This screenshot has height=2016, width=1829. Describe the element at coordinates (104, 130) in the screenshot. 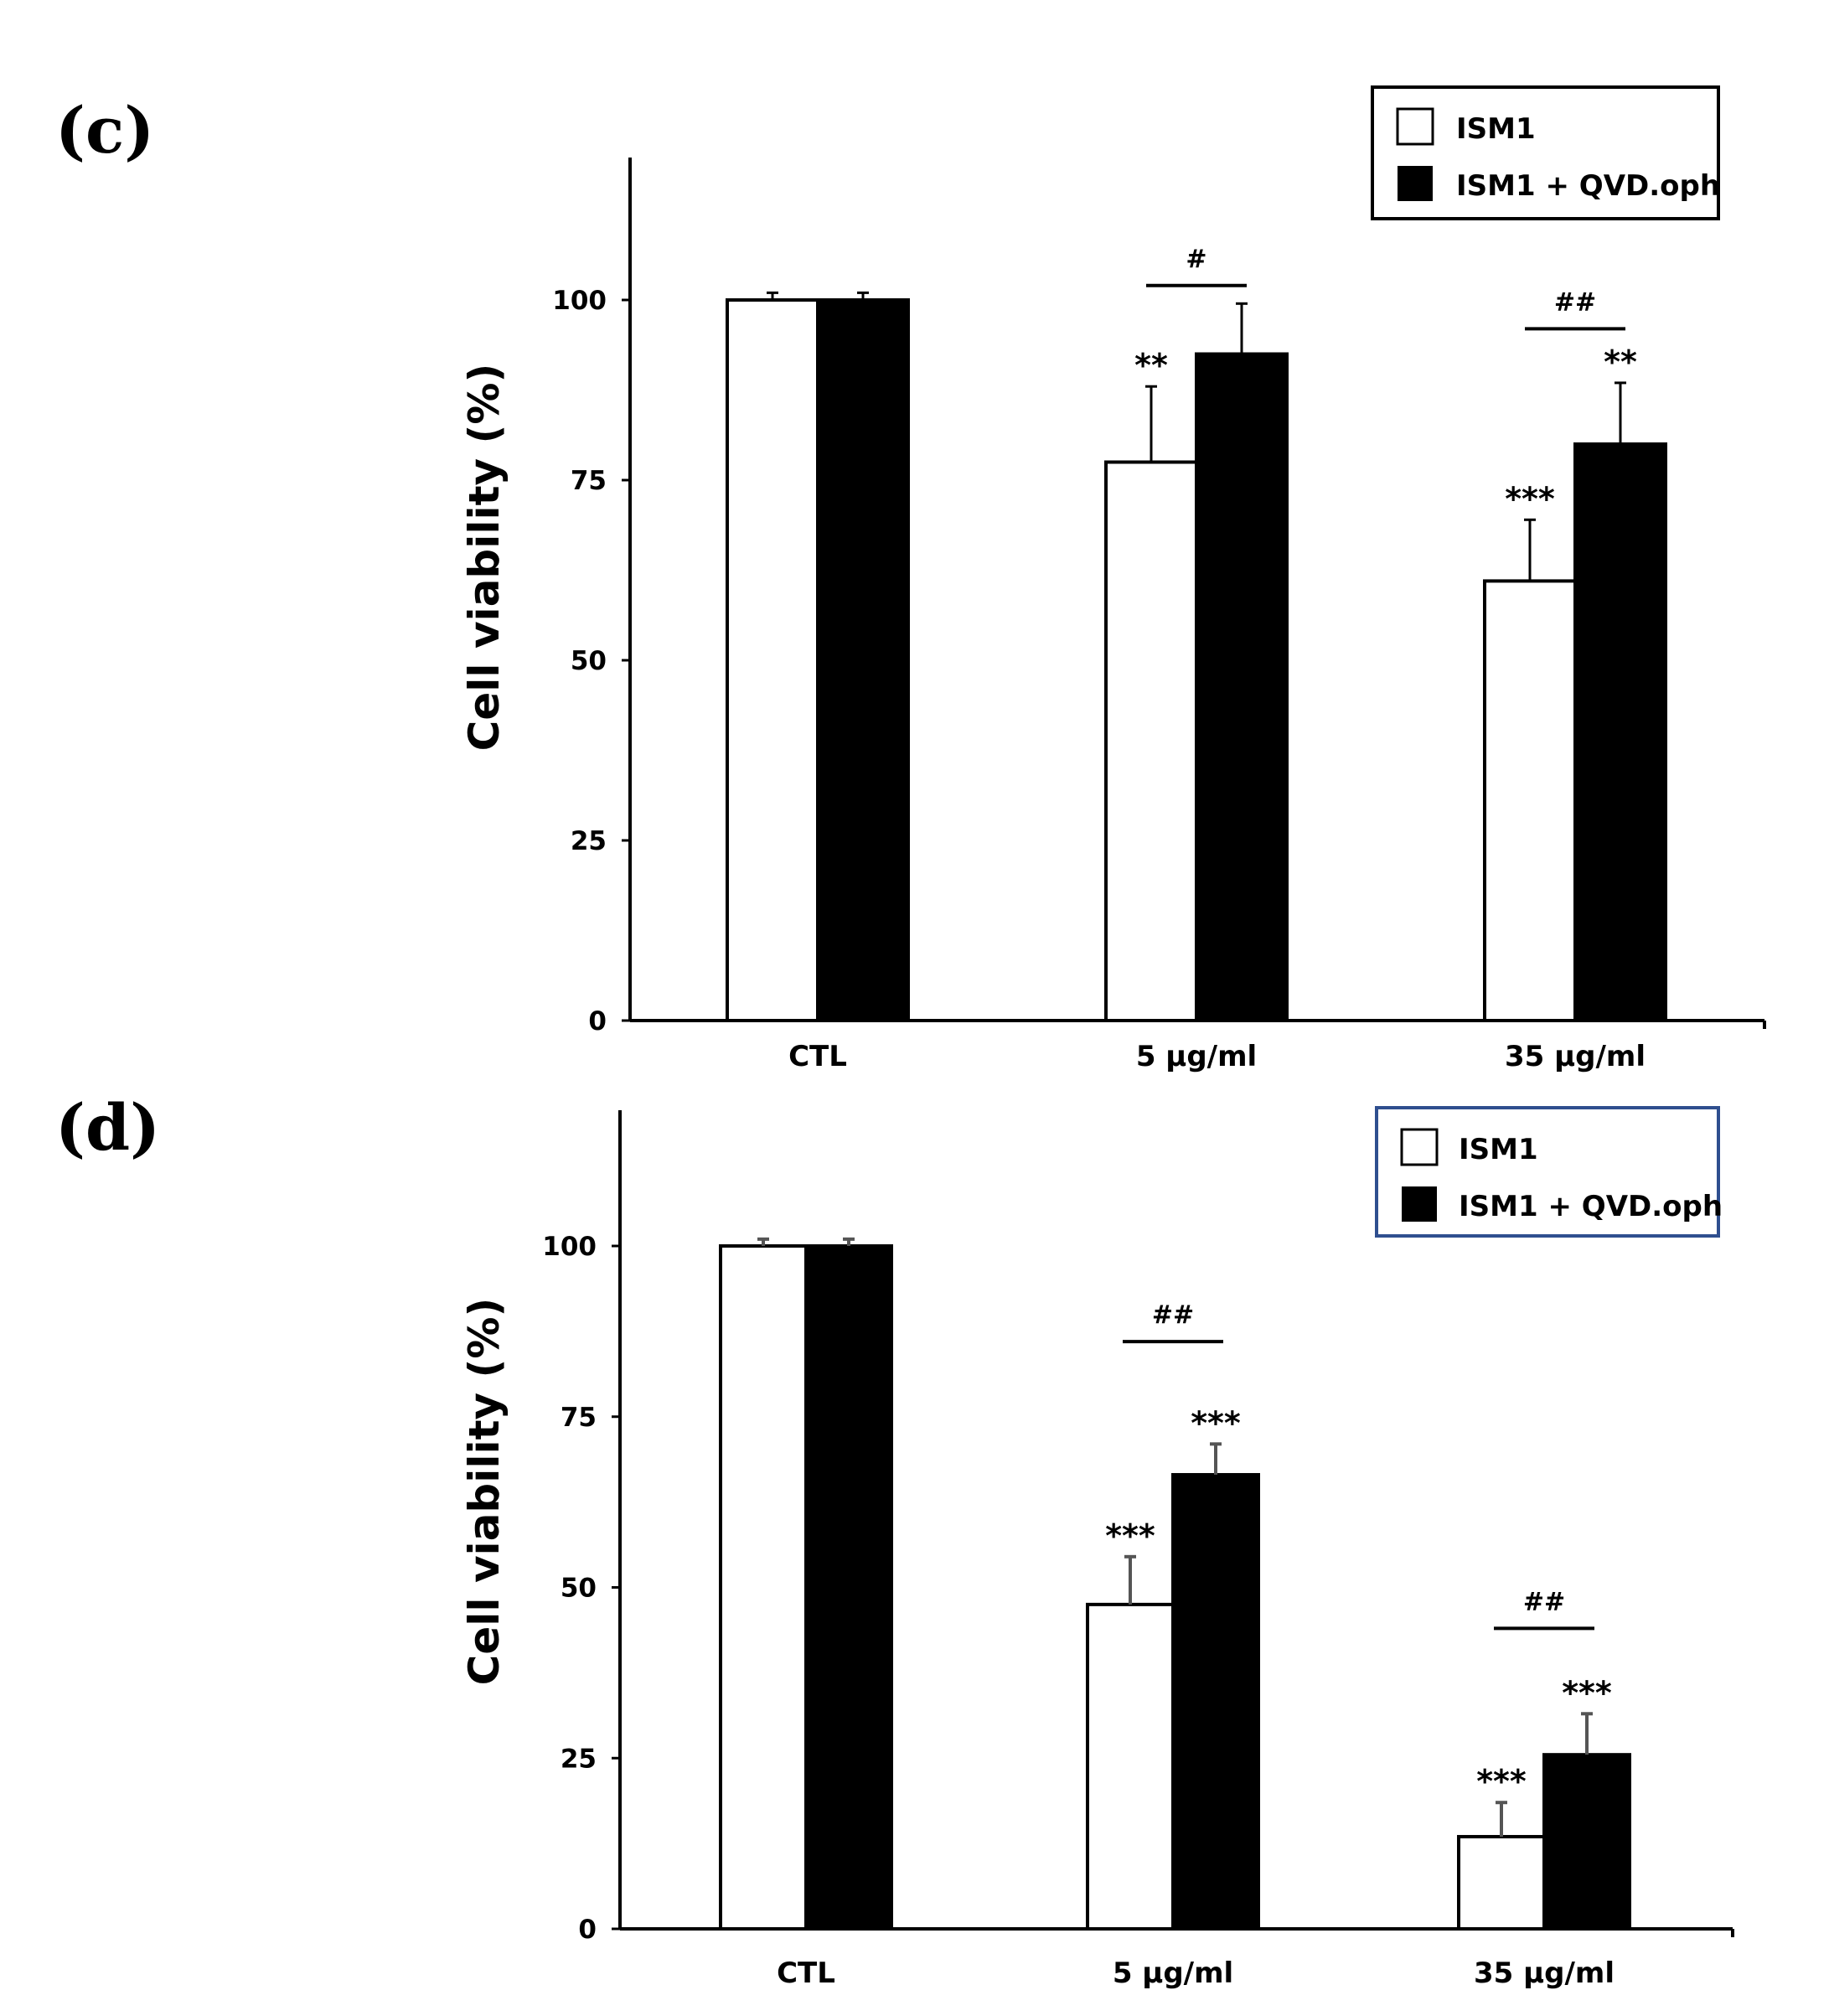

I see `panel-label: (c)` at that location.